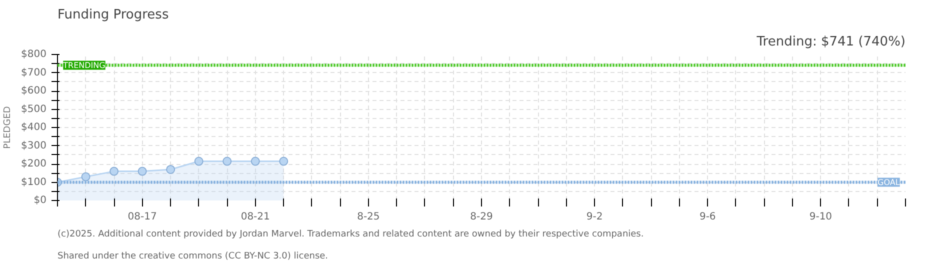 This screenshot has width=940, height=270. I want to click on x-tick-label: 08-21, so click(255, 217).